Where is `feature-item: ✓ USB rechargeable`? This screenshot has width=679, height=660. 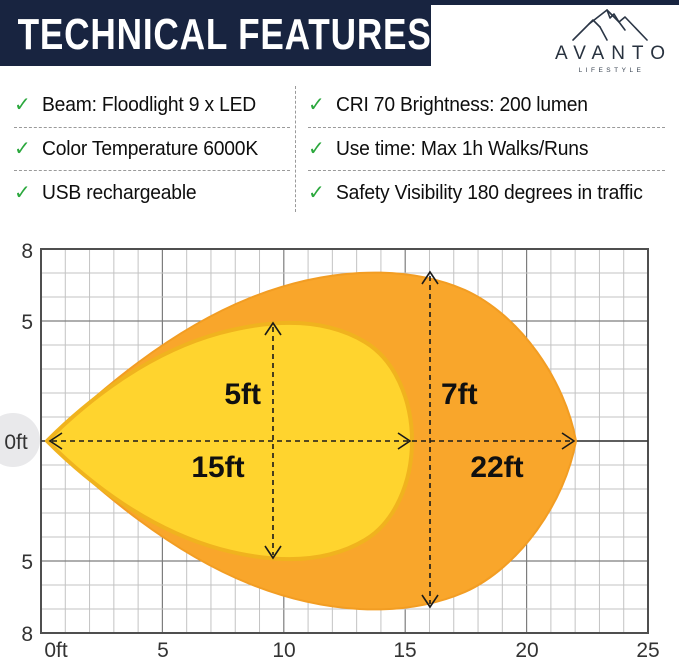
feature-item: ✓ USB rechargeable is located at coordinates (152, 192).